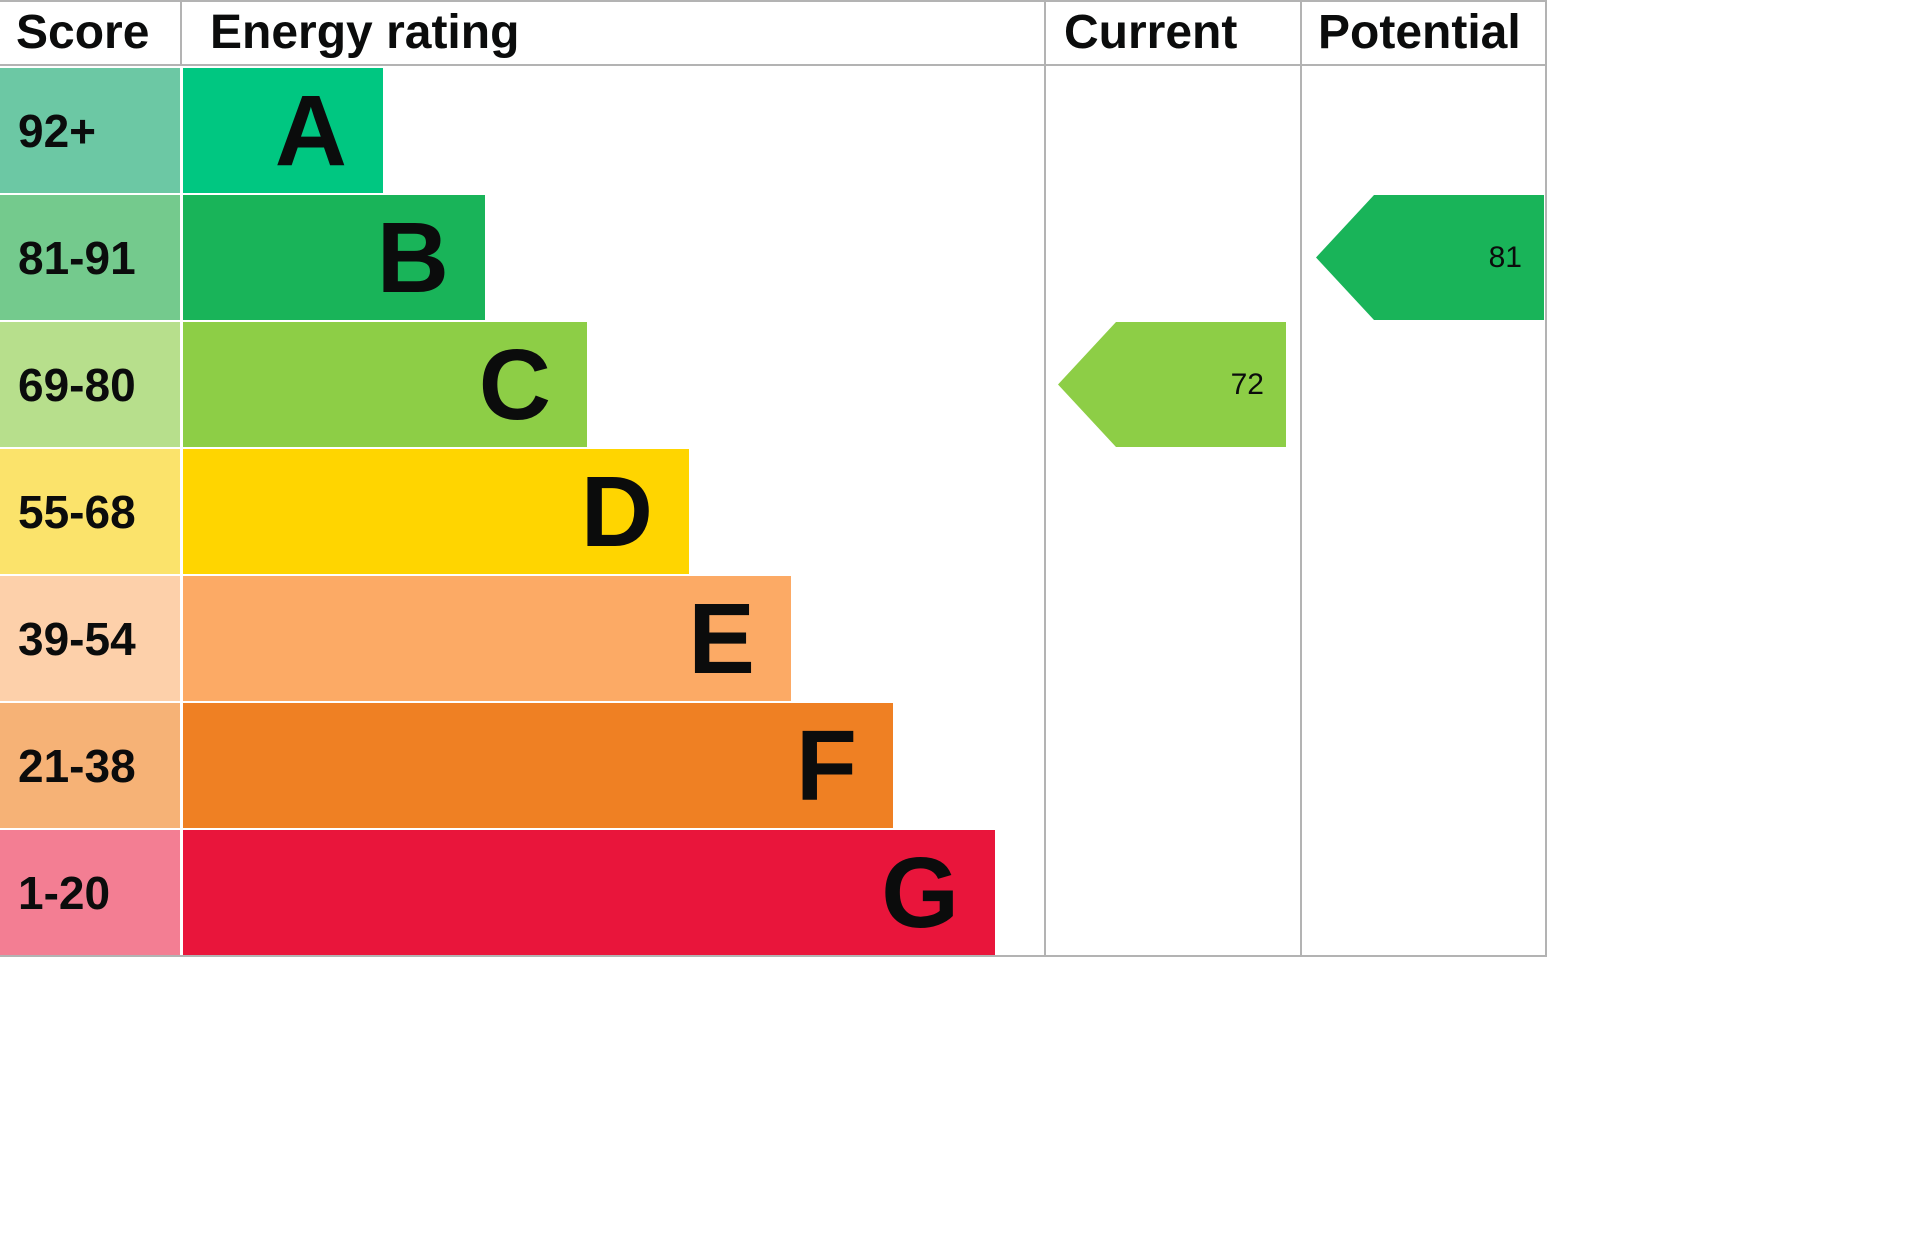  I want to click on band-row: 39-54 E, so click(497, 638).